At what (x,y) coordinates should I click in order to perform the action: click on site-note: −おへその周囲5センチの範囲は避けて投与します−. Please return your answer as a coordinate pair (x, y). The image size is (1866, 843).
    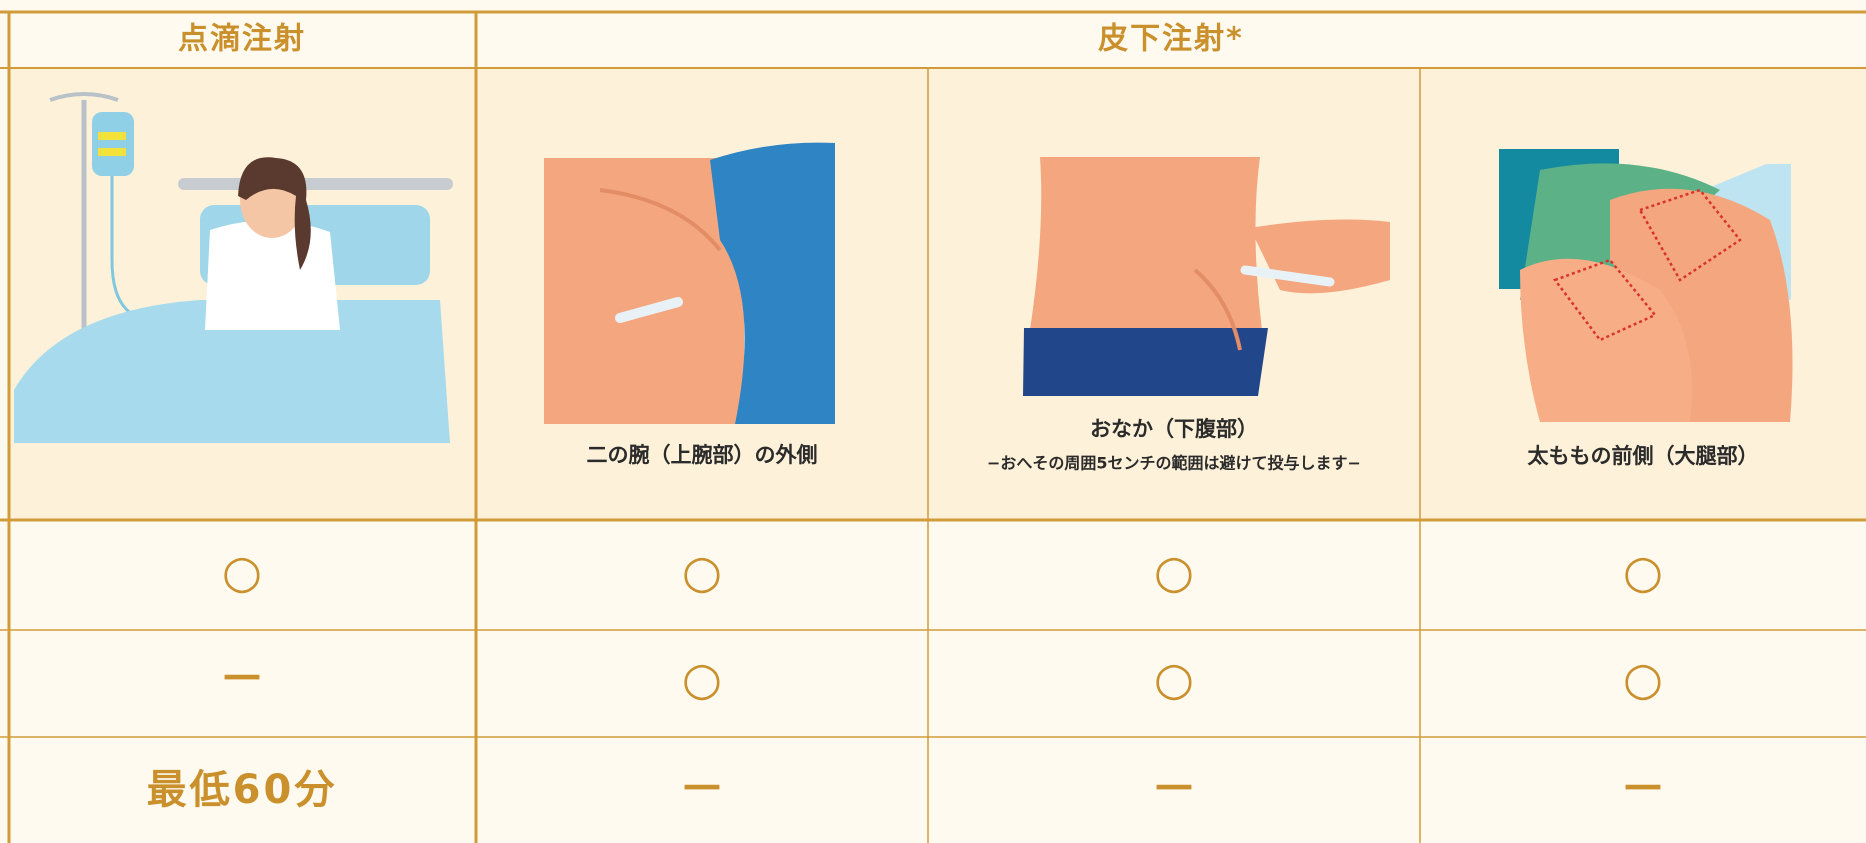
    Looking at the image, I should click on (1174, 463).